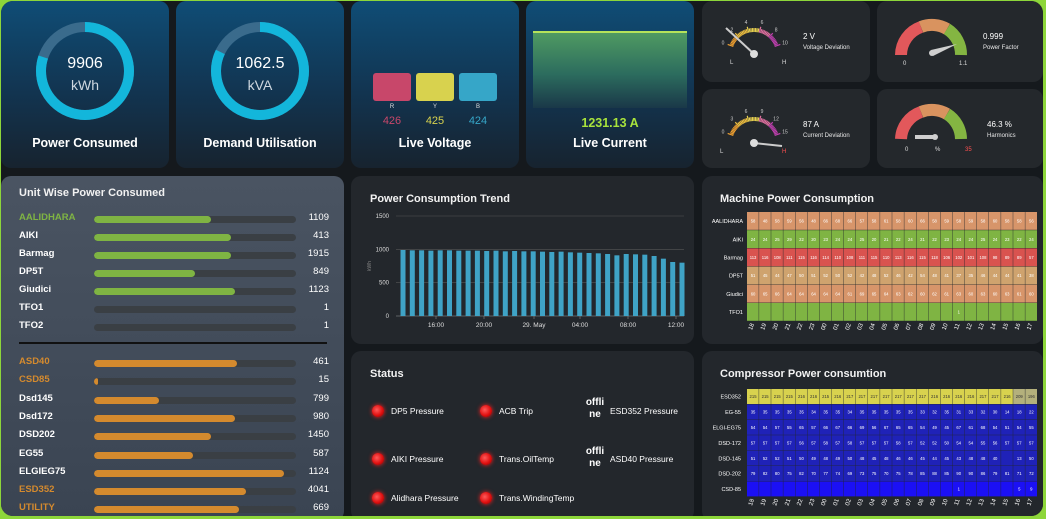 This screenshot has height=519, width=1046. What do you see at coordinates (958, 427) in the screenshot?
I see `compressor-cell-value: 67` at bounding box center [958, 427].